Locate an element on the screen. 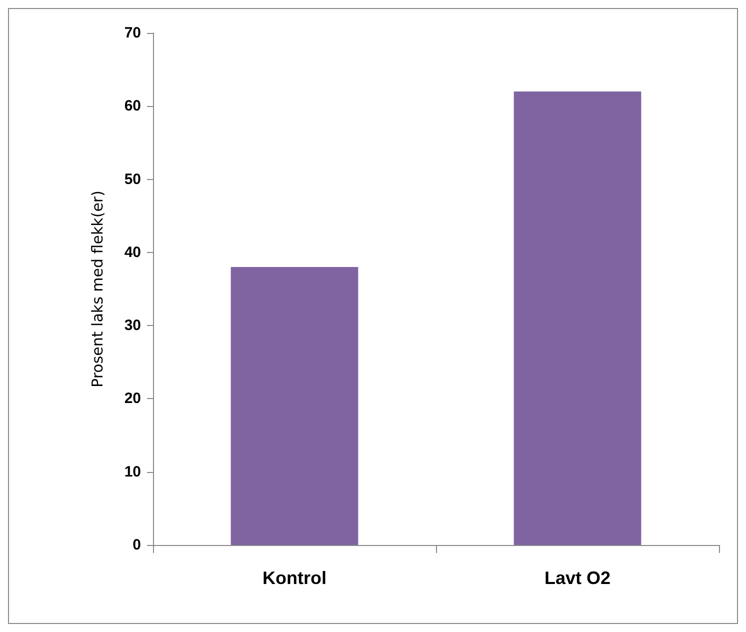  y-axis-title: Prosent laks med flekk(er) is located at coordinates (97, 289).